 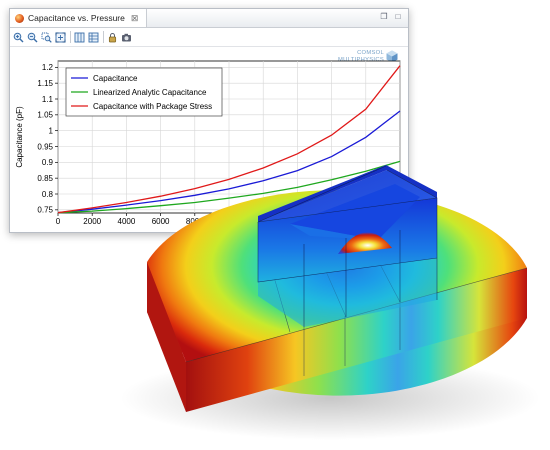 What do you see at coordinates (32, 37) in the screenshot?
I see `zoom-out-icon` at bounding box center [32, 37].